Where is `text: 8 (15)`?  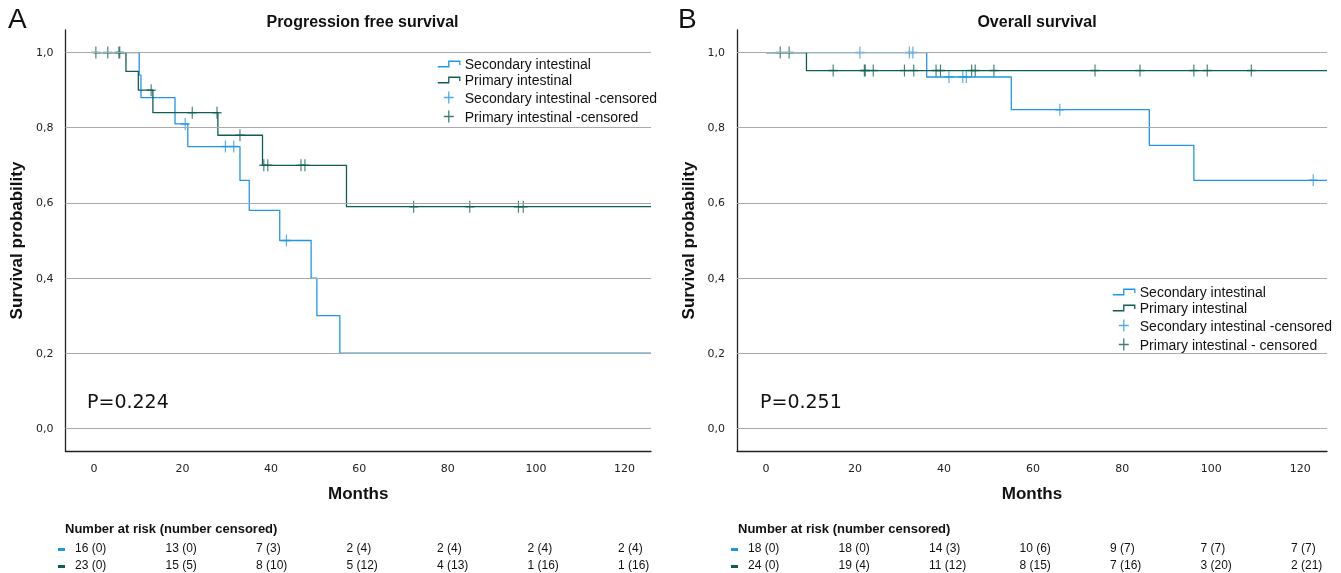
text: 8 (15) is located at coordinates (1035, 565).